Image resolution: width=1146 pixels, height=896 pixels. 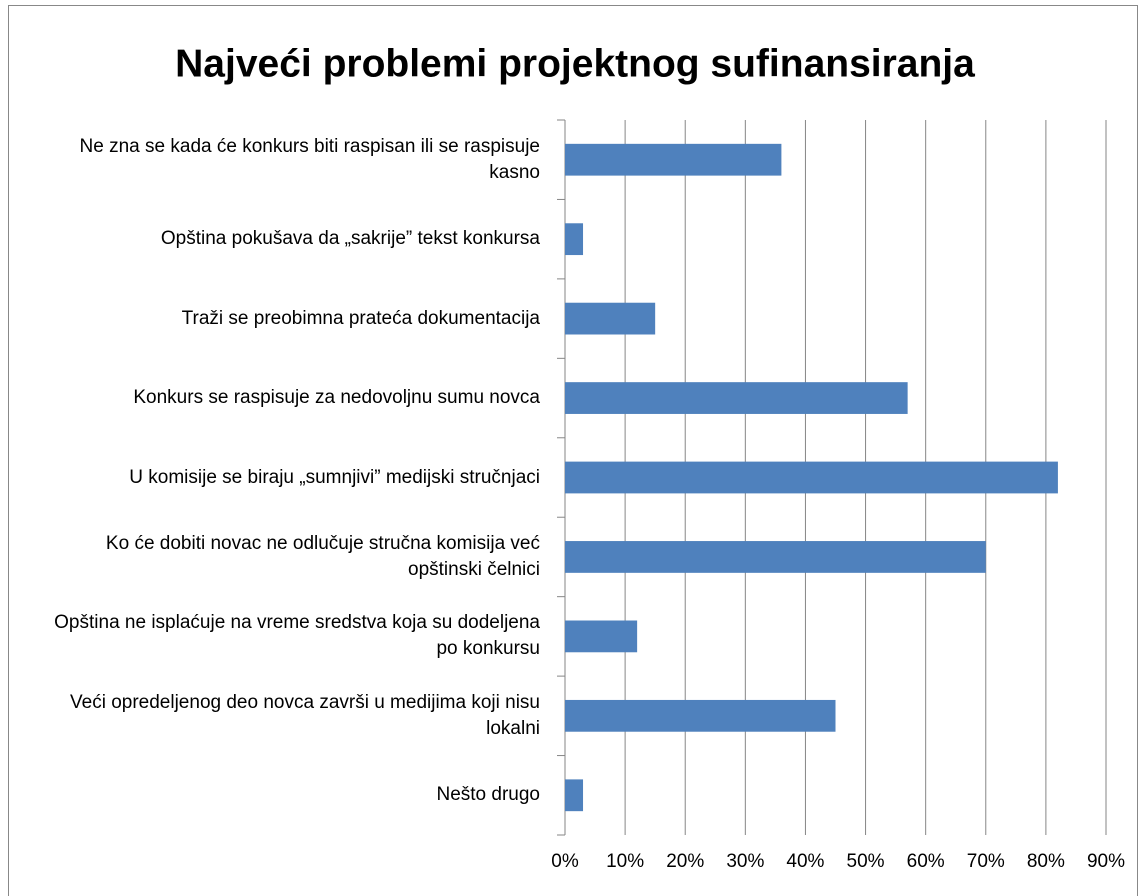 I want to click on x-tick-label: 70%, so click(x=986, y=861).